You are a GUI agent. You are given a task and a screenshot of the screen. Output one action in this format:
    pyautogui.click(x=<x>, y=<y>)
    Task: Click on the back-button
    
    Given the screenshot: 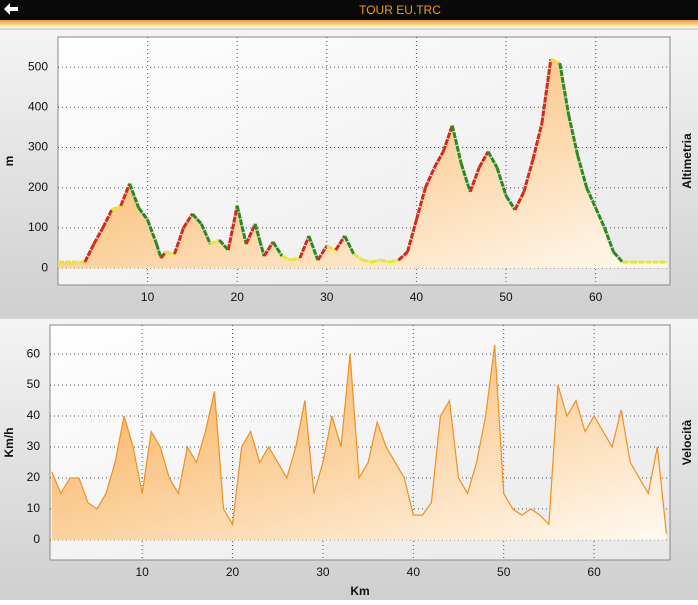 What is the action you would take?
    pyautogui.click(x=11, y=9)
    